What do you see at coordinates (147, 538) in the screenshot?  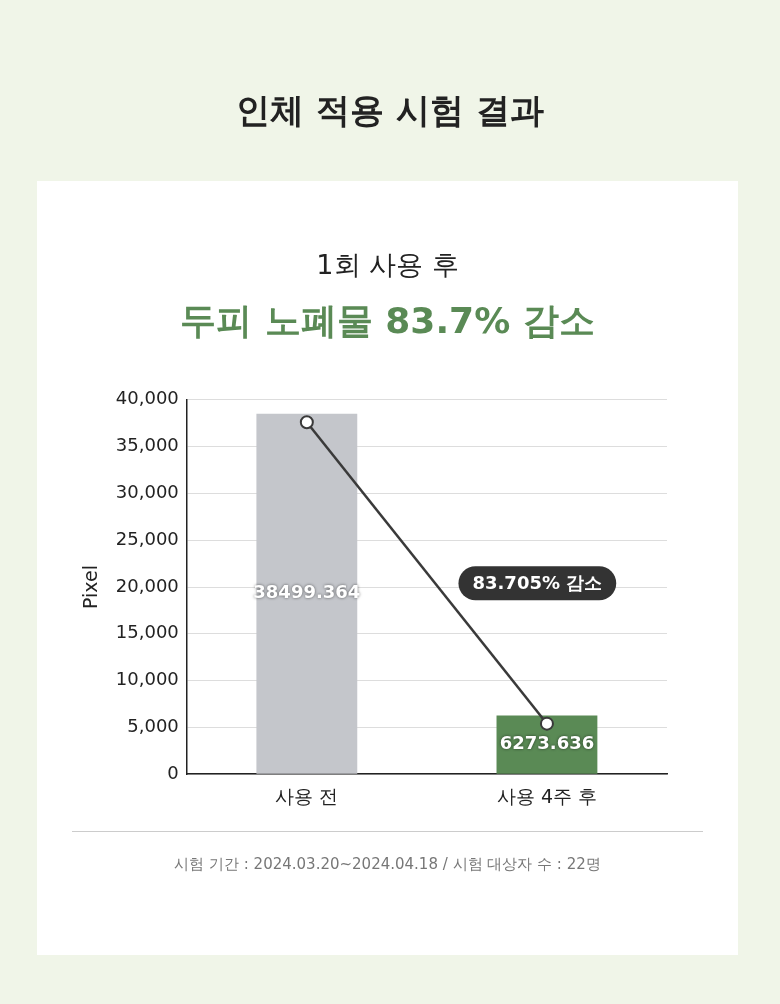 I see `y-tick-label: 25,000` at bounding box center [147, 538].